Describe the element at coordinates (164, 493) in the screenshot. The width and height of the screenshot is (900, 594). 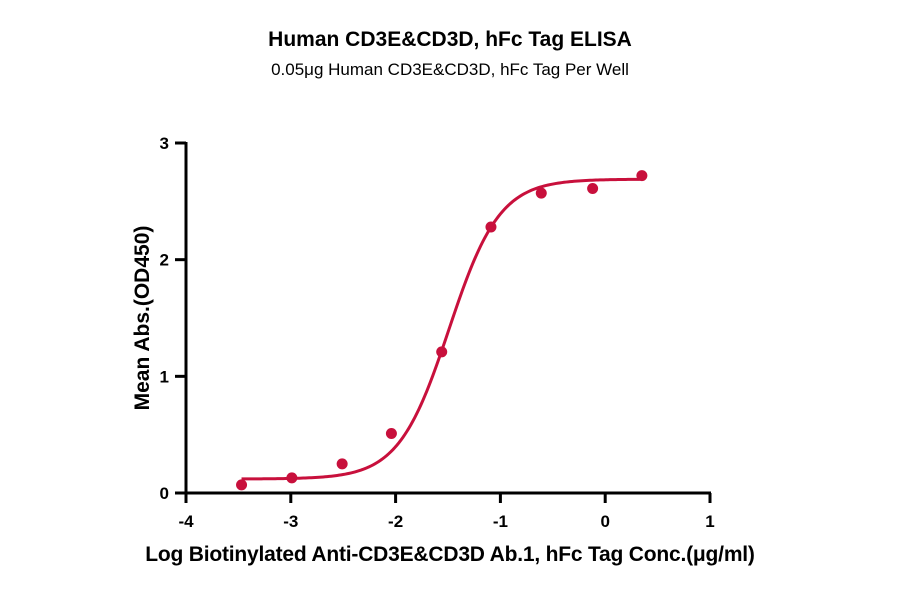
I see `y-tick-label: 0` at that location.